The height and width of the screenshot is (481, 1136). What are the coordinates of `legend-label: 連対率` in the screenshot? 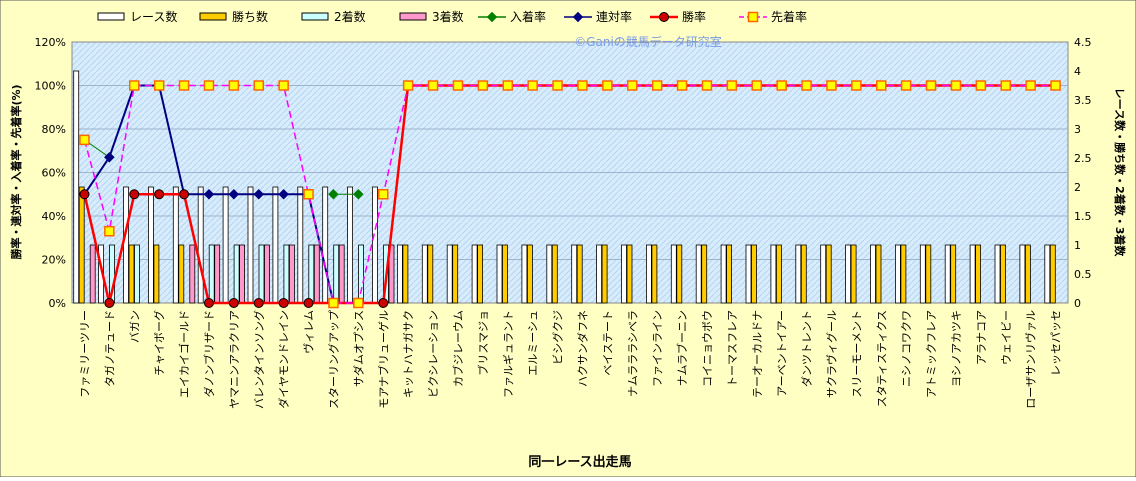 It's located at (614, 16).